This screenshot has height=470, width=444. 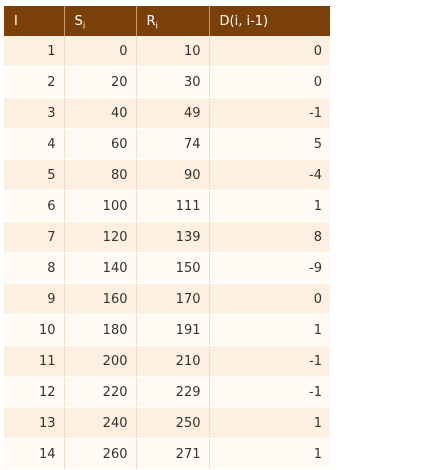 I want to click on cell-ri: 111, so click(x=173, y=206).